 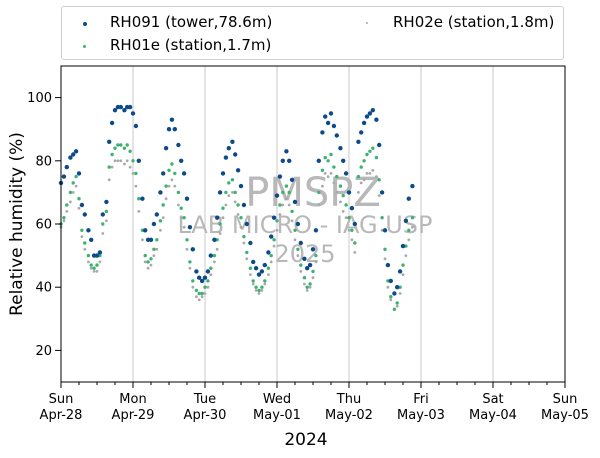 What do you see at coordinates (205, 415) in the screenshot?
I see `x-tick-label-date-2: Apr-30` at bounding box center [205, 415].